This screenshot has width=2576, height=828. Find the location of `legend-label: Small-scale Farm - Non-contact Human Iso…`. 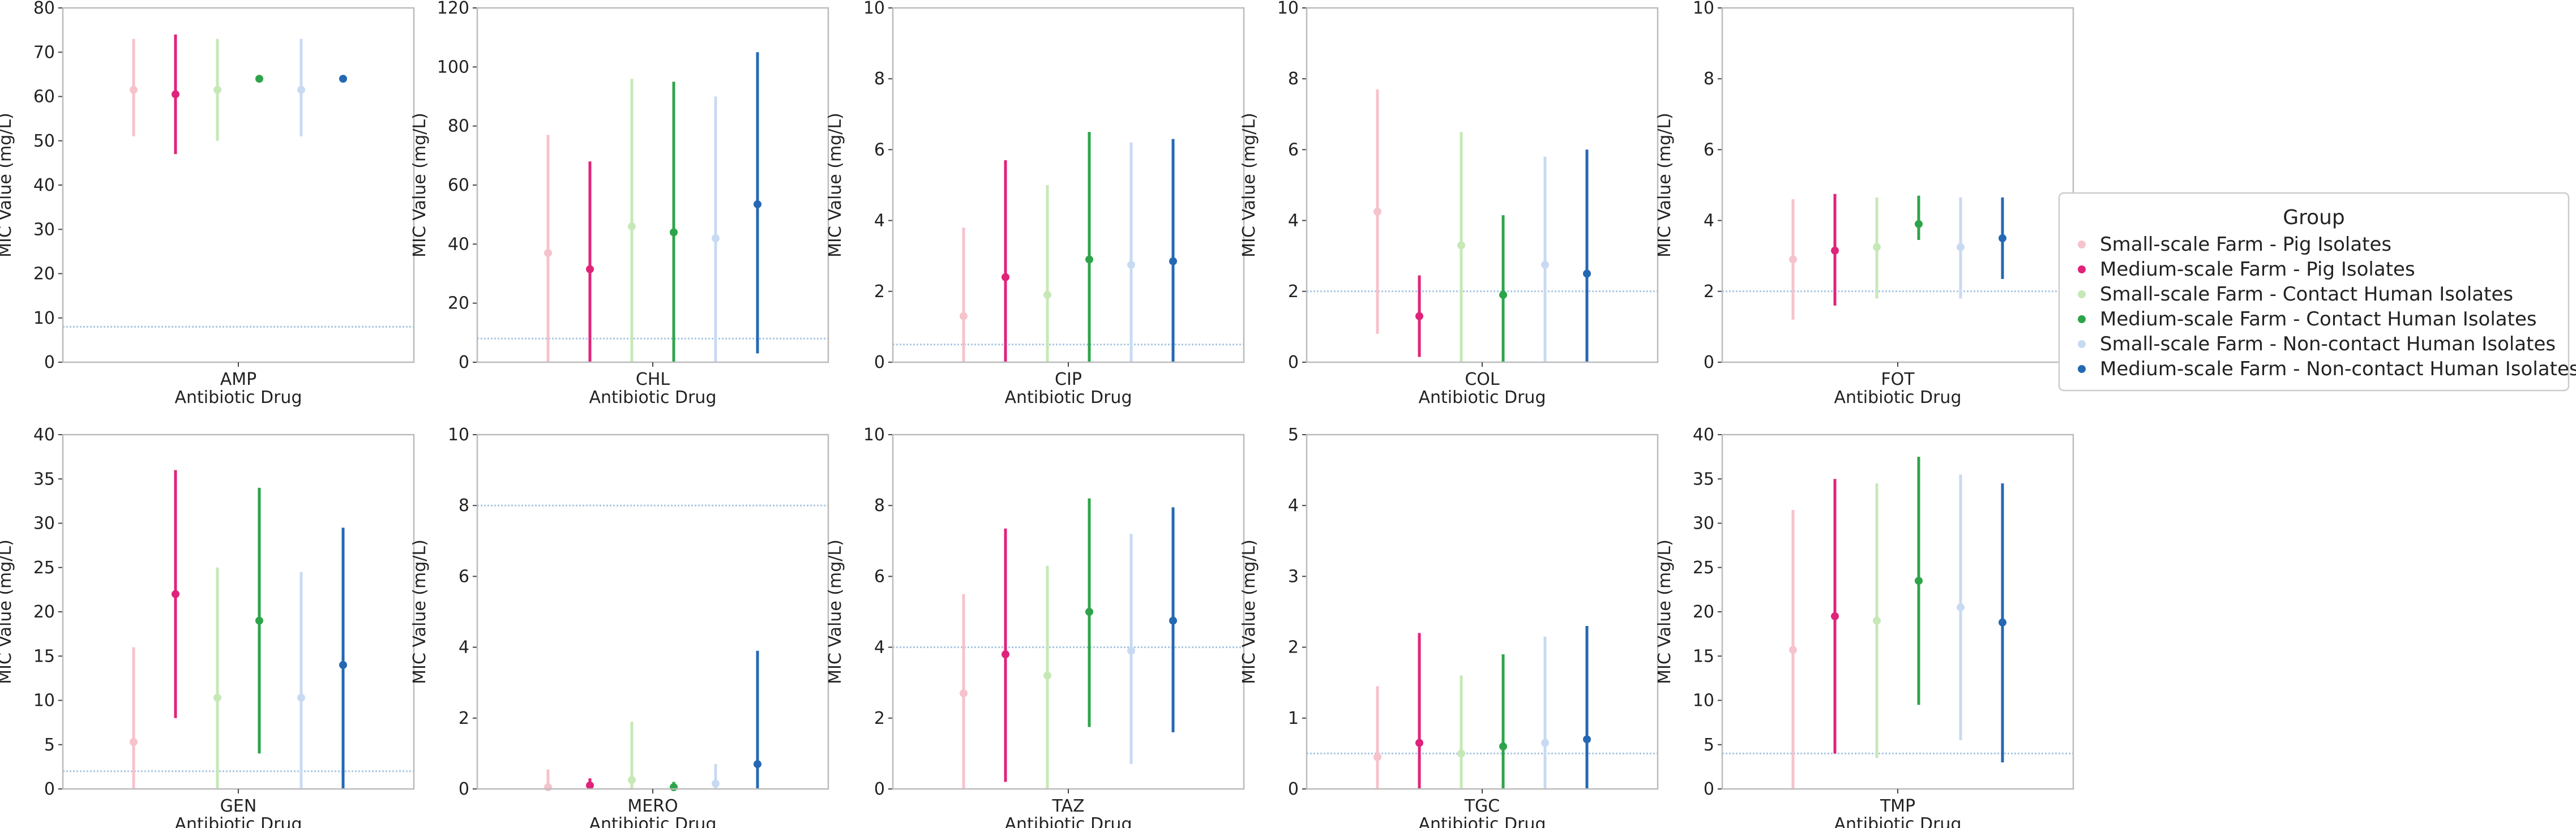

legend-label: Small-scale Farm - Non-contact Human Iso… is located at coordinates (2328, 344).